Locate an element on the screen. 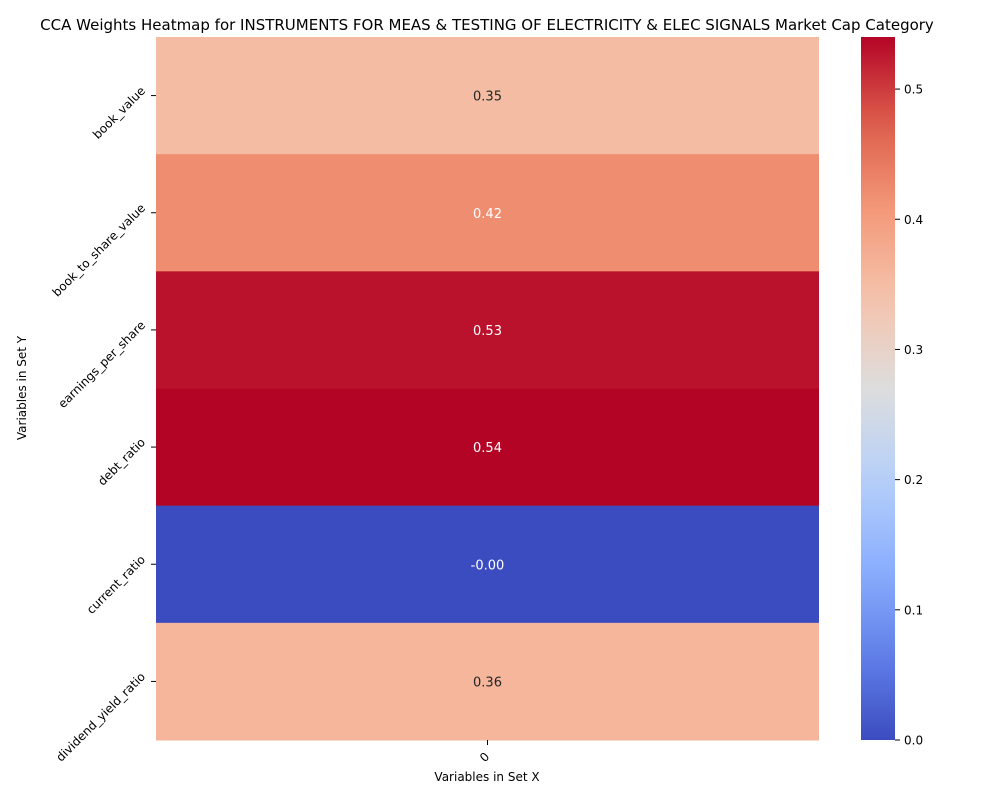  y-tick-label: book_to_share_value is located at coordinates (99, 250).